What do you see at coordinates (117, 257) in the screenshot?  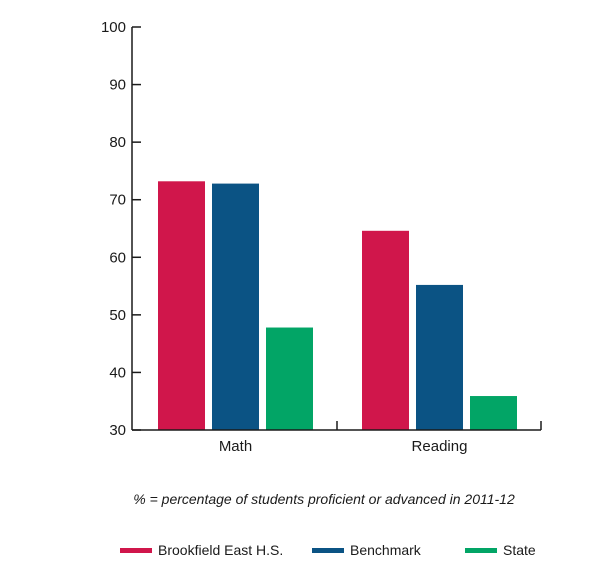 I see `y-tick-label: 60` at bounding box center [117, 257].